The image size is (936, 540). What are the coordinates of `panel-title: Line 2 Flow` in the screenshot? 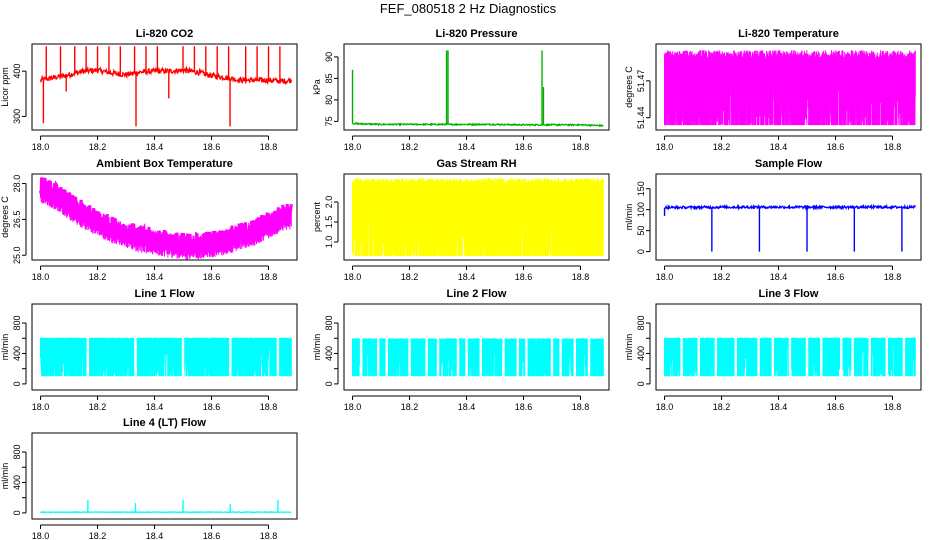 It's located at (477, 294).